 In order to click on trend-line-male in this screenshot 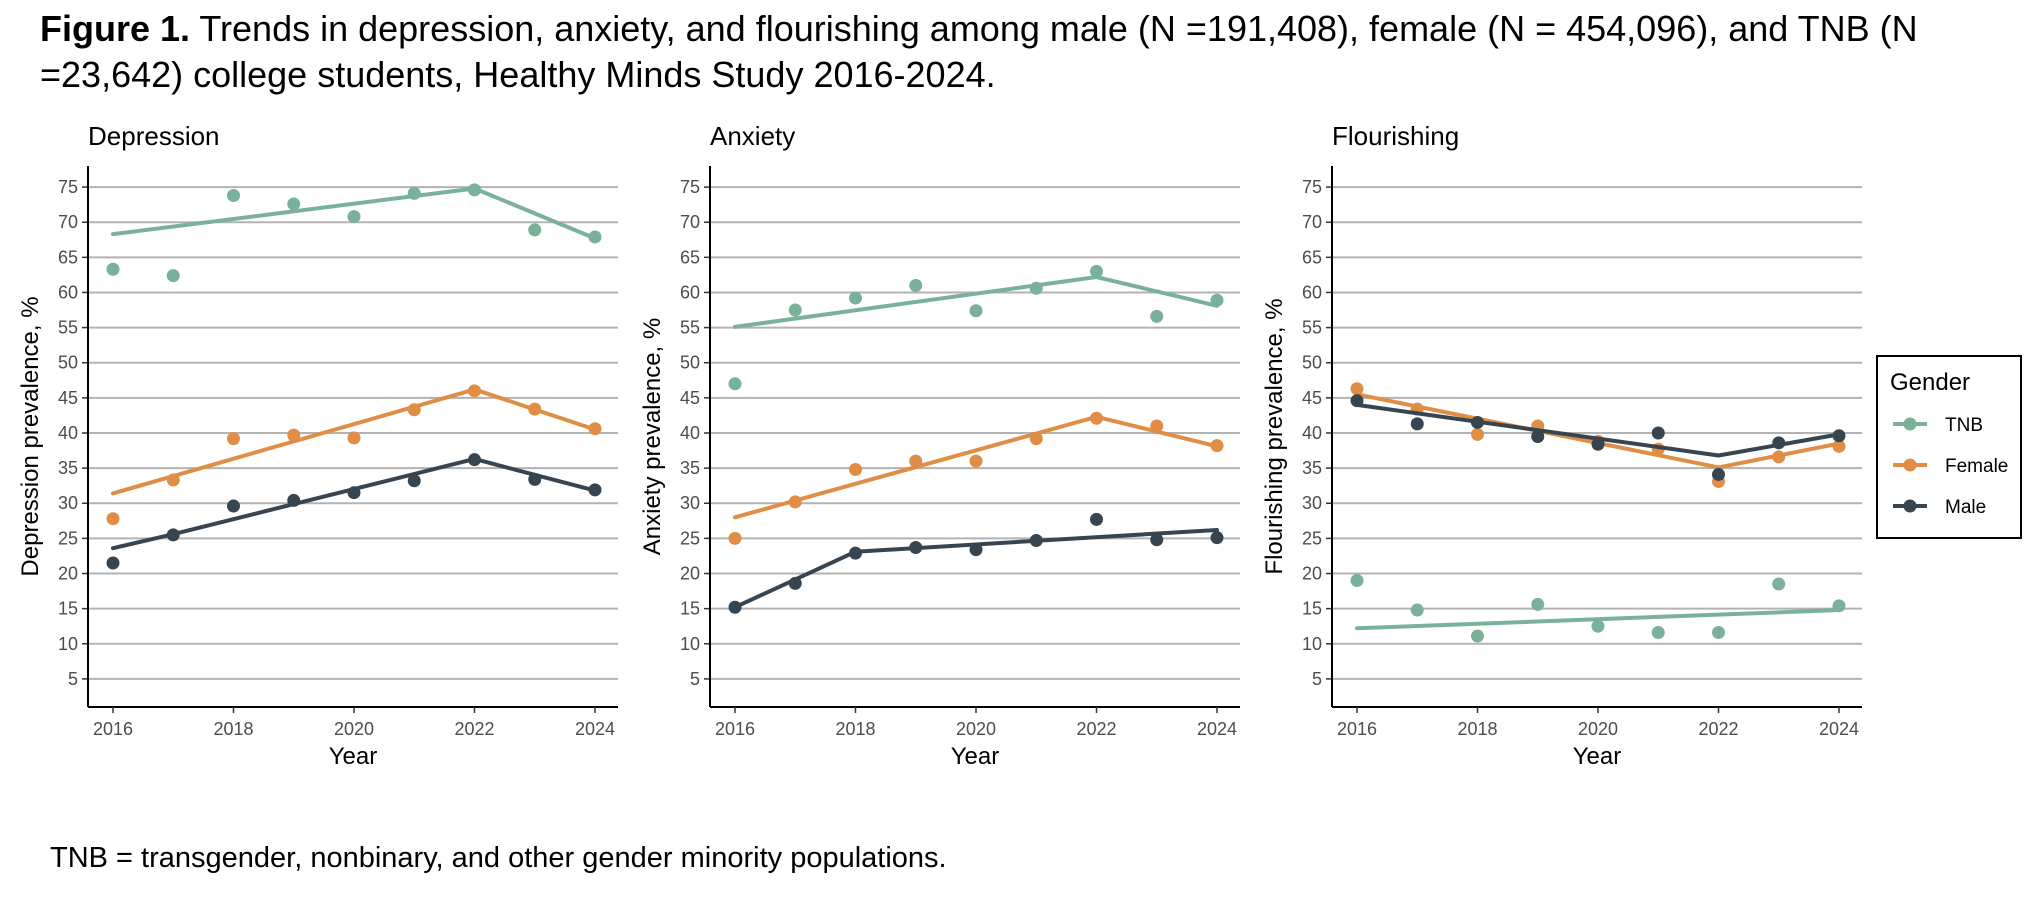, I will do `click(976, 568)`.